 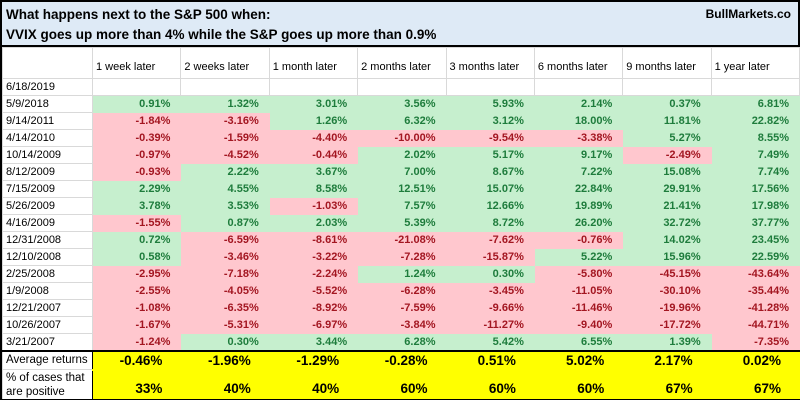 What do you see at coordinates (667, 172) in the screenshot?
I see `value-cell: 15.08%` at bounding box center [667, 172].